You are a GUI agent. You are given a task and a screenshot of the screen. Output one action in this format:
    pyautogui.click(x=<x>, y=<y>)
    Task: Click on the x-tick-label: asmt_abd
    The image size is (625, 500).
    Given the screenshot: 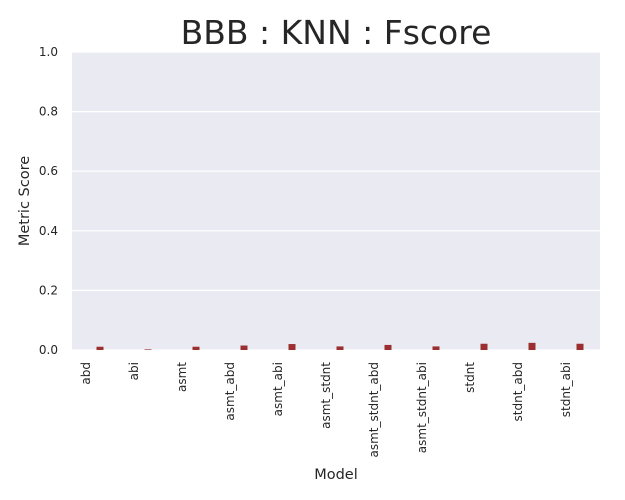 What is the action you would take?
    pyautogui.click(x=230, y=391)
    